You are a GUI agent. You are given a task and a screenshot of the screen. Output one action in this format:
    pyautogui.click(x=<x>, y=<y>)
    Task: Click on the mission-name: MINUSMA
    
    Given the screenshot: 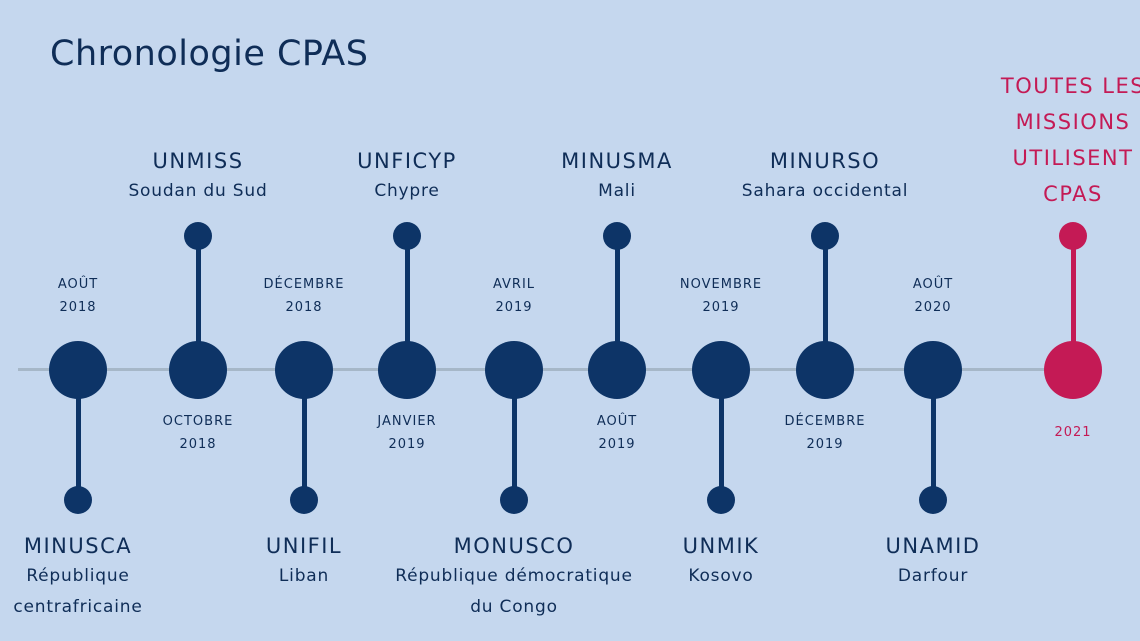 What is the action you would take?
    pyautogui.click(x=617, y=161)
    